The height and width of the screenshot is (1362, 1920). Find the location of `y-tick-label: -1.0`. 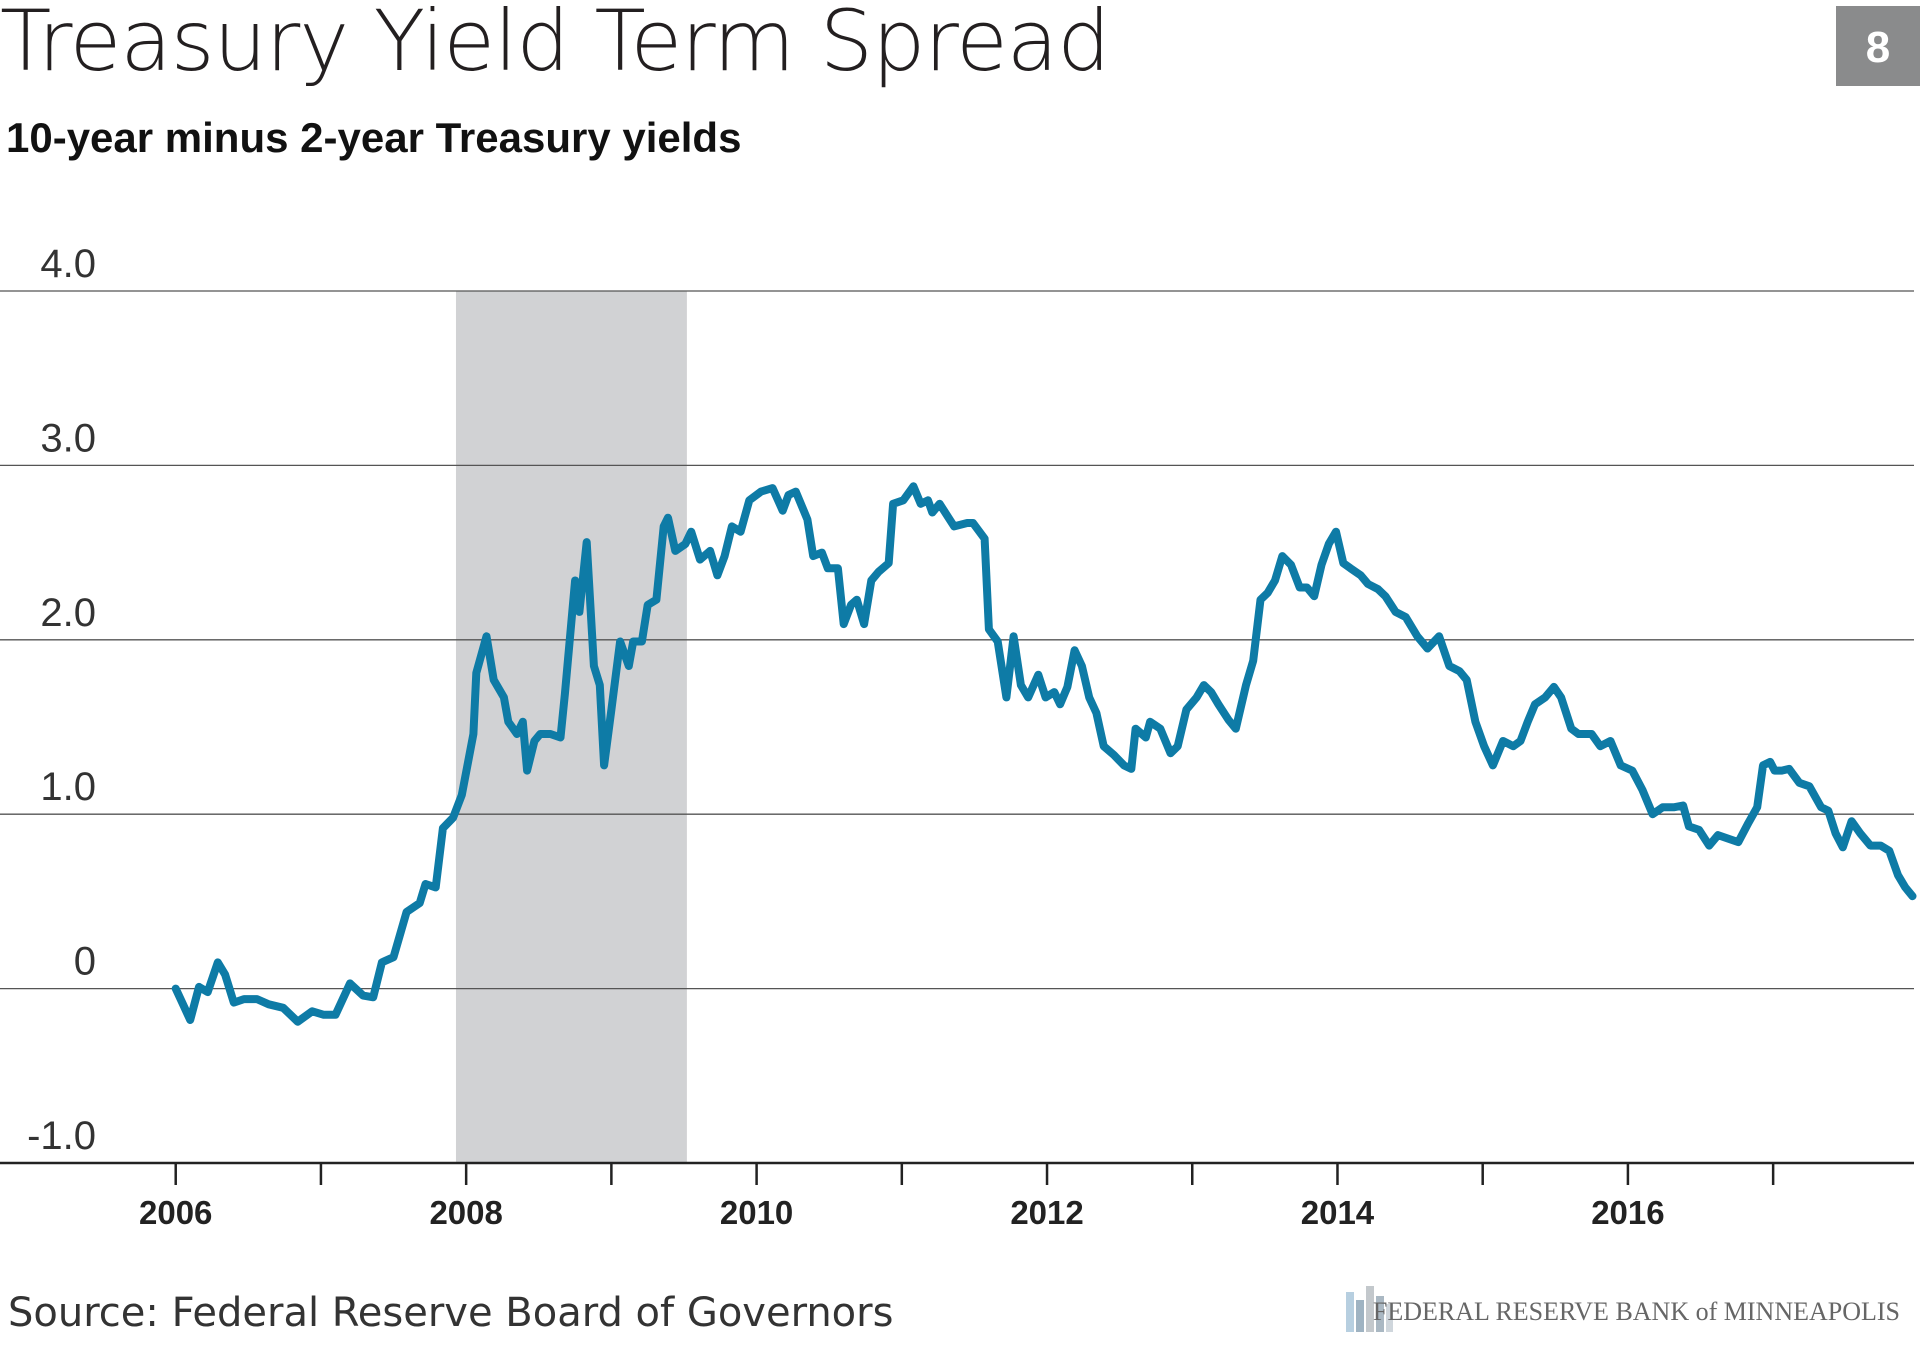

y-tick-label: -1.0 is located at coordinates (61, 1136).